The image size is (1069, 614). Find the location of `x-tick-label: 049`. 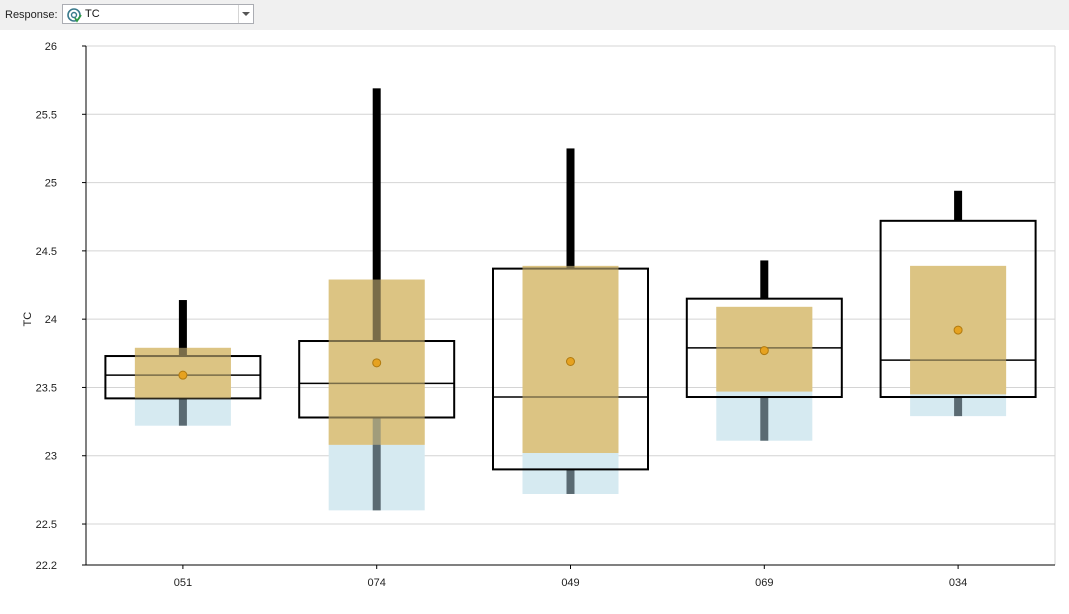

x-tick-label: 049 is located at coordinates (570, 583).